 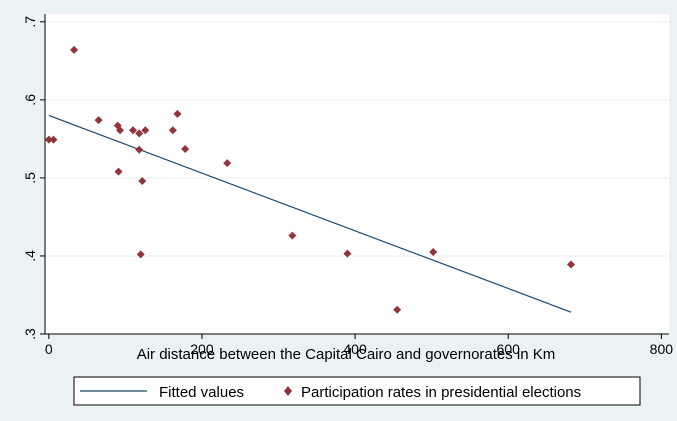 What do you see at coordinates (662, 349) in the screenshot?
I see `x-tick-label: 800` at bounding box center [662, 349].